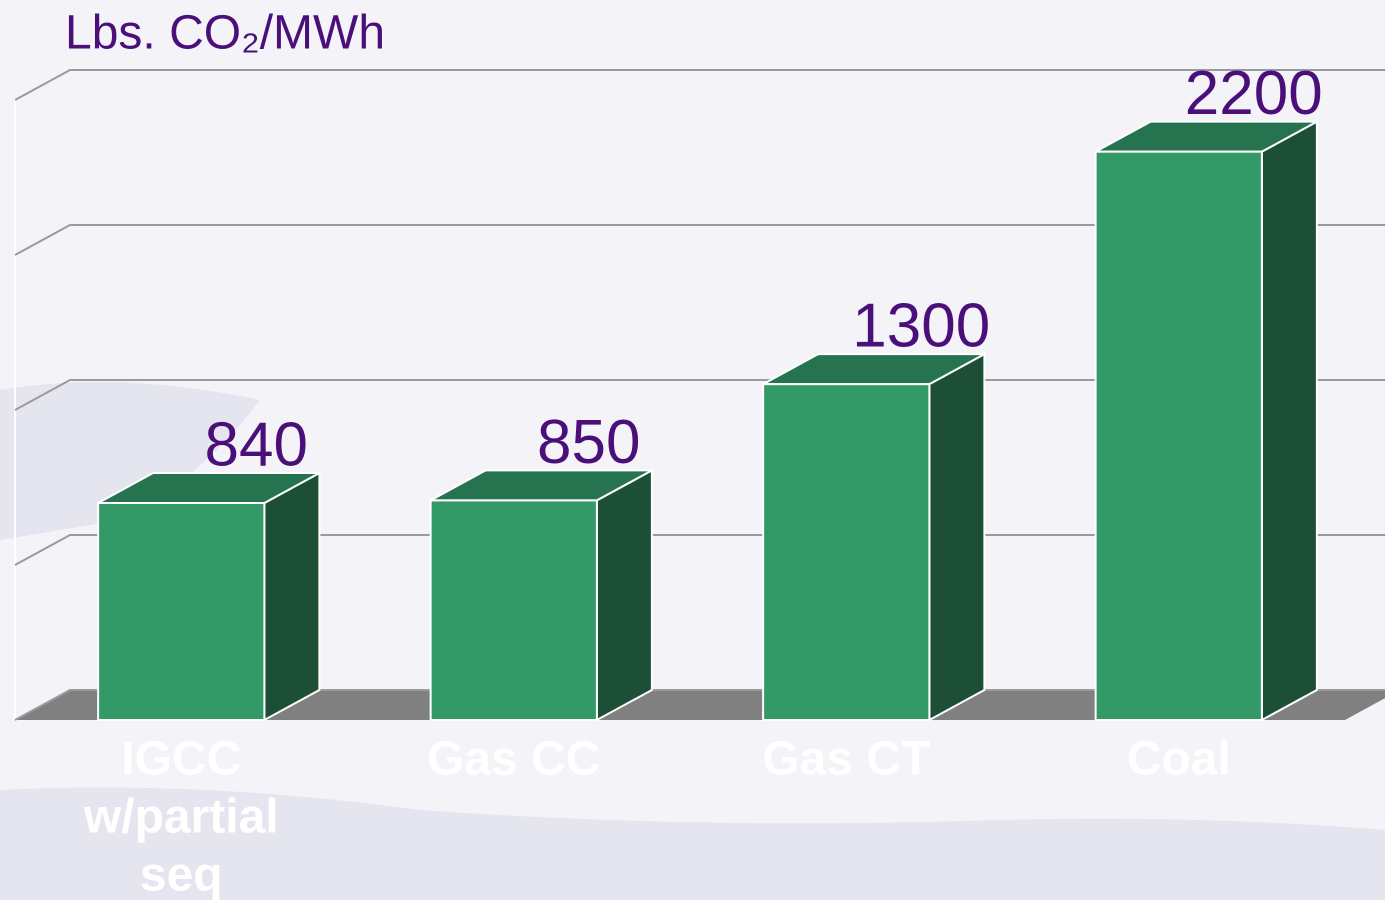 This screenshot has height=900, width=1385. What do you see at coordinates (513, 759) in the screenshot?
I see `x-tick-label: Gas CC` at bounding box center [513, 759].